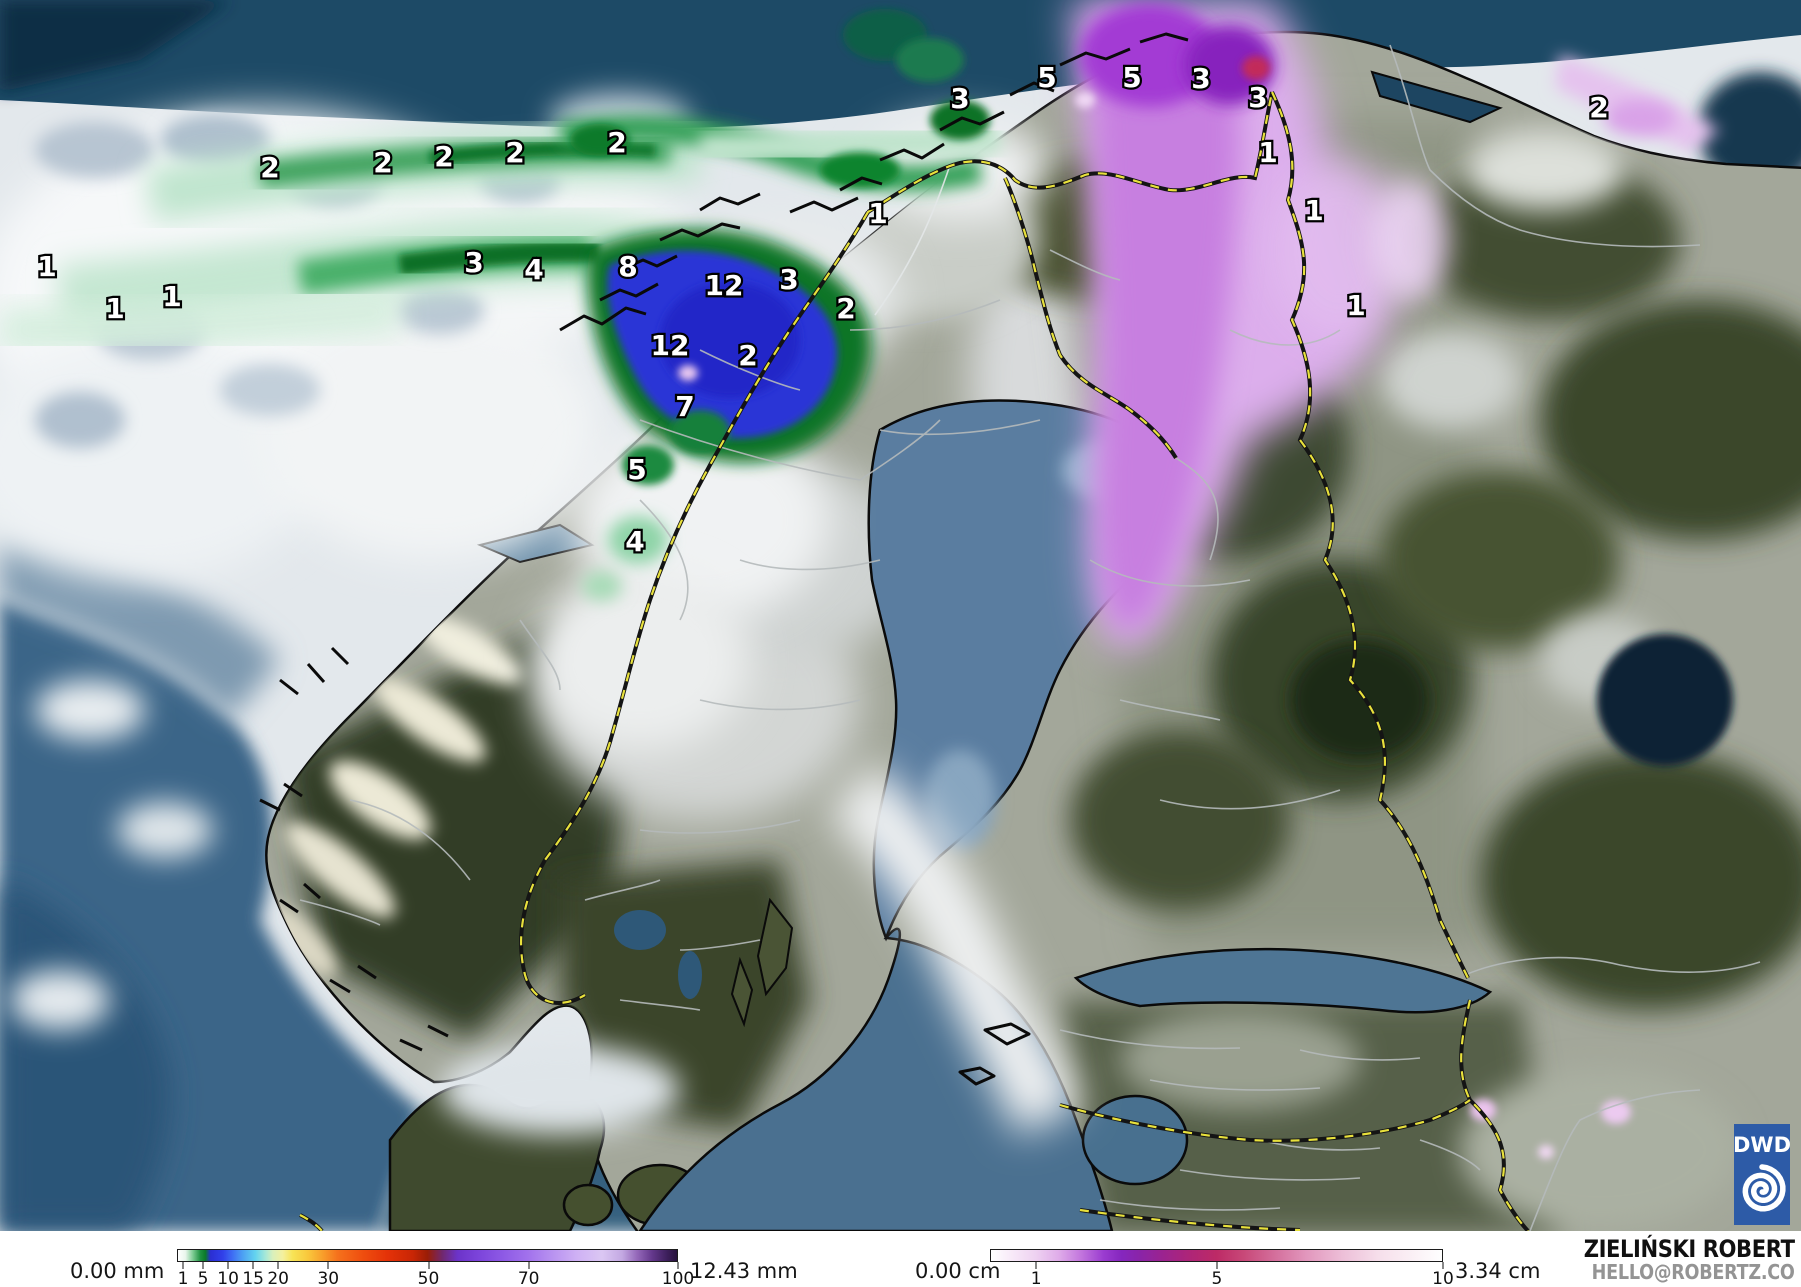  I want to click on dwd-logo-text: DWD, so click(1762, 1145).